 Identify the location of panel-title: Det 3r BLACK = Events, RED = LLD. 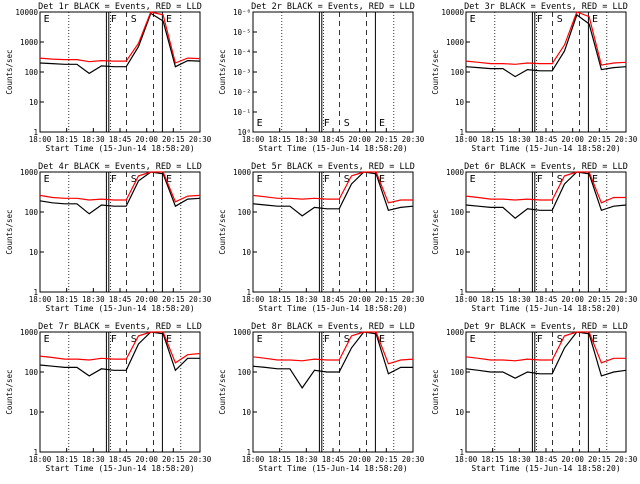
(546, 7).